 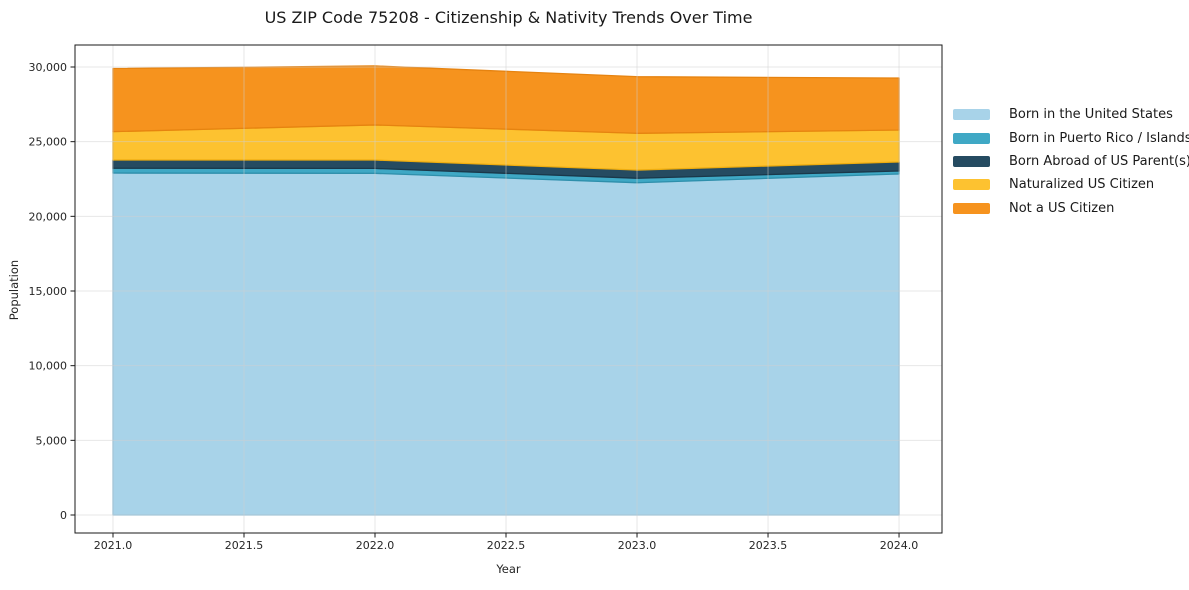 I want to click on x-axis-label: Year, so click(x=508, y=569).